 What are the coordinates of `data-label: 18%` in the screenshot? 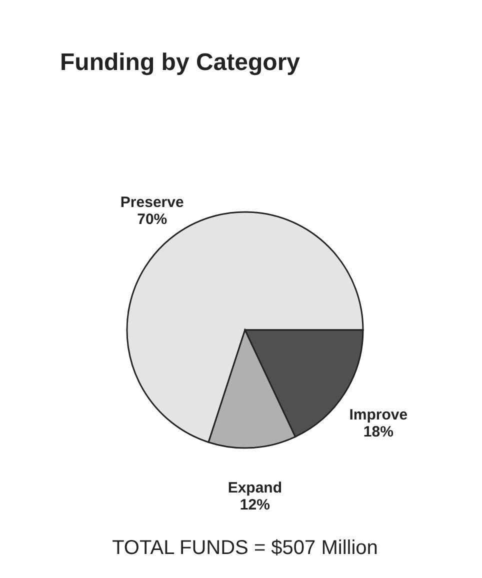 It's located at (378, 432).